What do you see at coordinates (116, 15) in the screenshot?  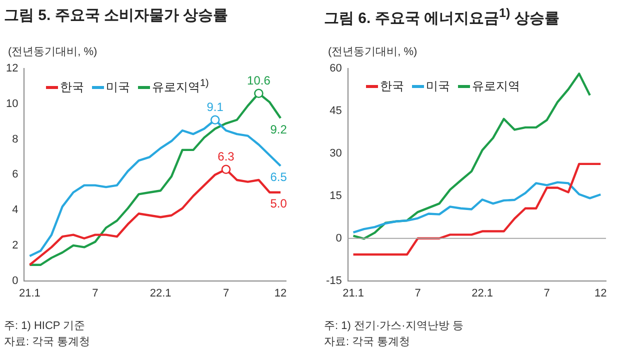 I see `chart-title: 그림 5. 주요국 소비자물가 상승률` at bounding box center [116, 15].